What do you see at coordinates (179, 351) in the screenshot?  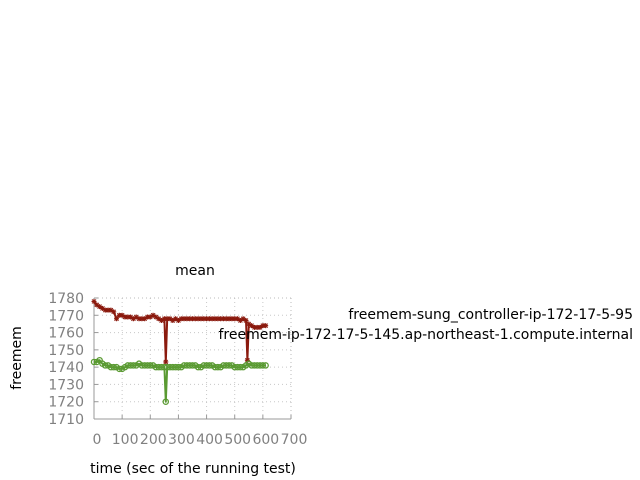 I see `series-group` at bounding box center [179, 351].